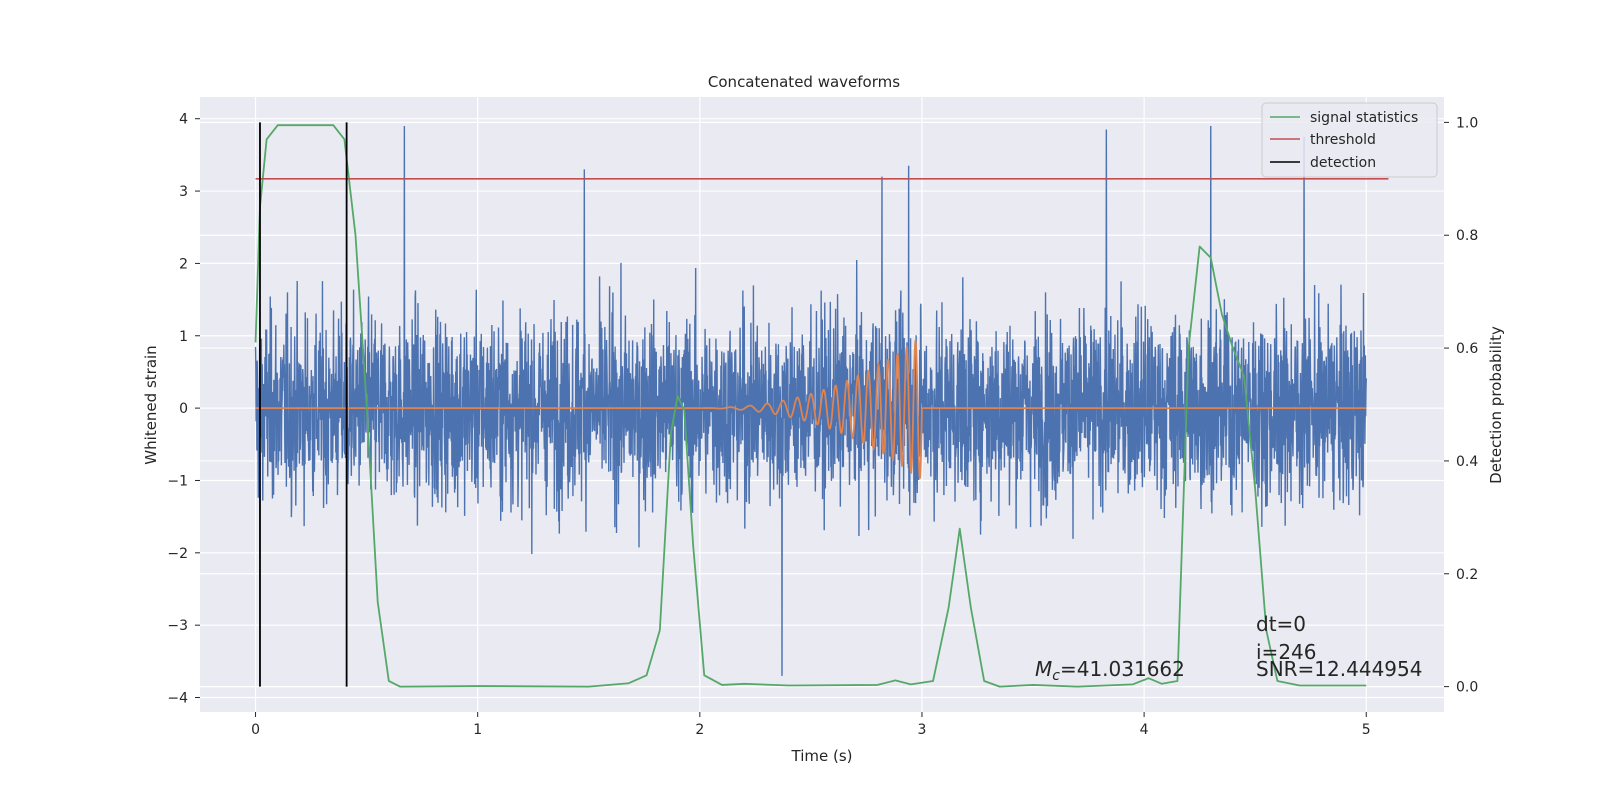 This screenshot has height=800, width=1600. What do you see at coordinates (1461, 405) in the screenshot?
I see `right-y-tick-labels: 1.0 0.8 0.6 0.4 0.2 0.0` at bounding box center [1461, 405].